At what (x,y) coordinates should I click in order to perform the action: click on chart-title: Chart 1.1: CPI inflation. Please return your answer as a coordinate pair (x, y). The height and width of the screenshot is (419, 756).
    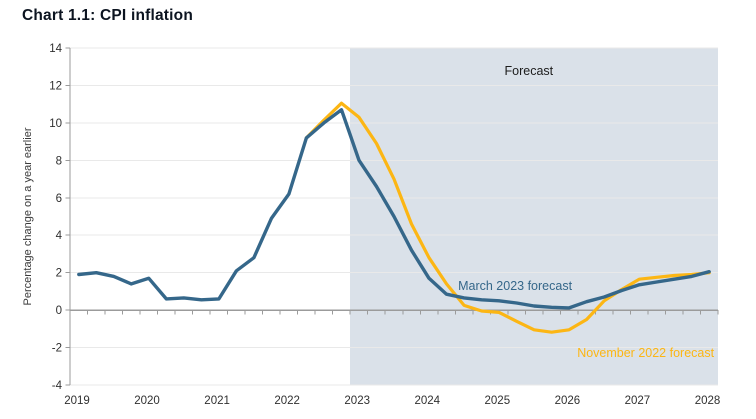
    Looking at the image, I should click on (108, 15).